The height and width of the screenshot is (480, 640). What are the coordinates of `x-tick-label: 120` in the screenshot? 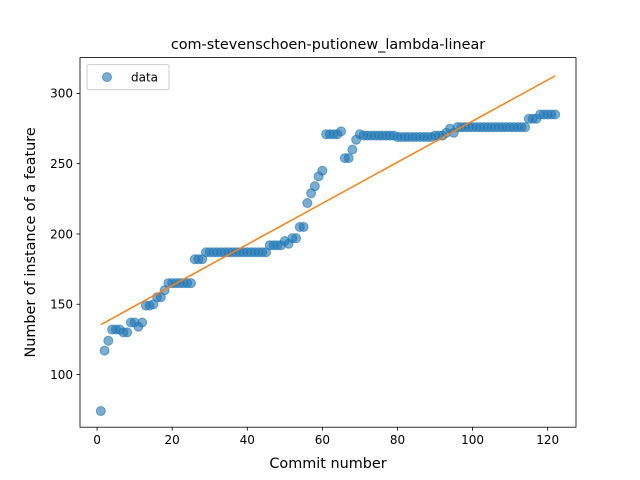 It's located at (547, 440).